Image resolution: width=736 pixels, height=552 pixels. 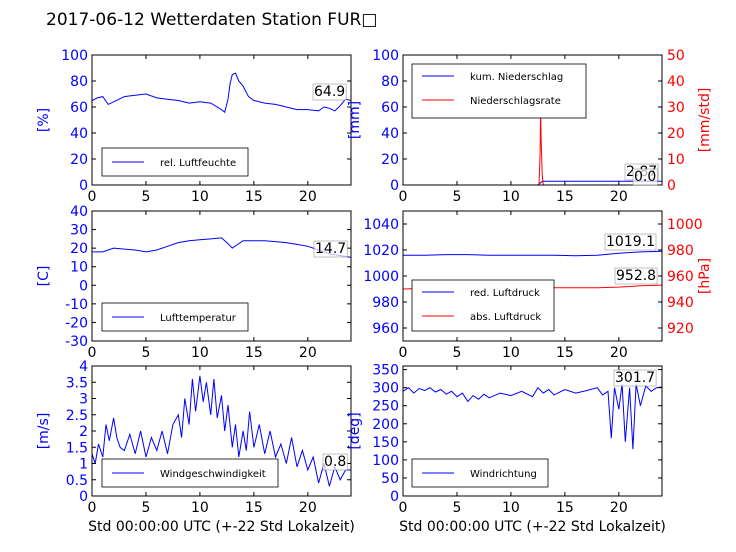 What do you see at coordinates (381, 225) in the screenshot?
I see `pressure-y-tick-label: 1040` at bounding box center [381, 225].